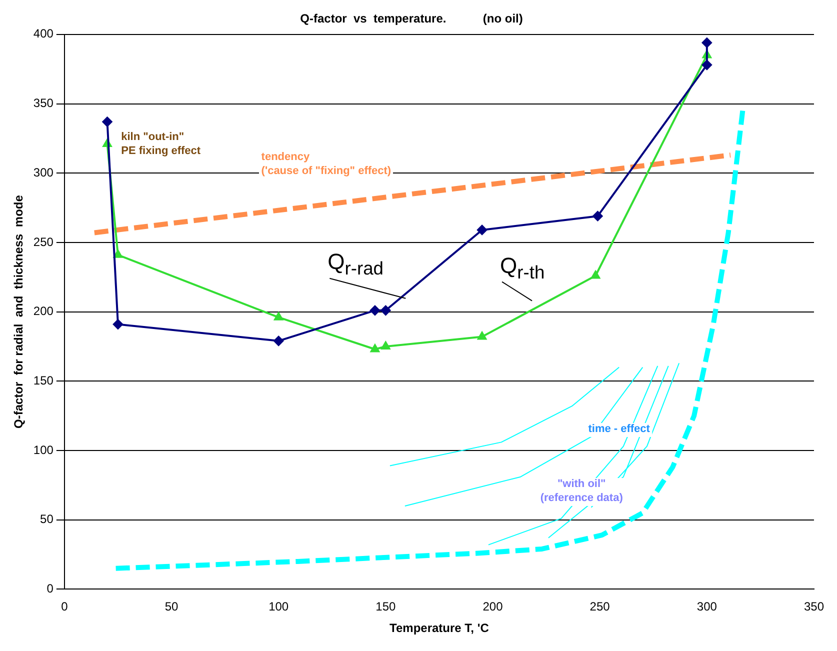 This screenshot has width=837, height=651. Describe the element at coordinates (411, 19) in the screenshot. I see `chart-title: Q-factor vs temperature. (no oil)` at that location.